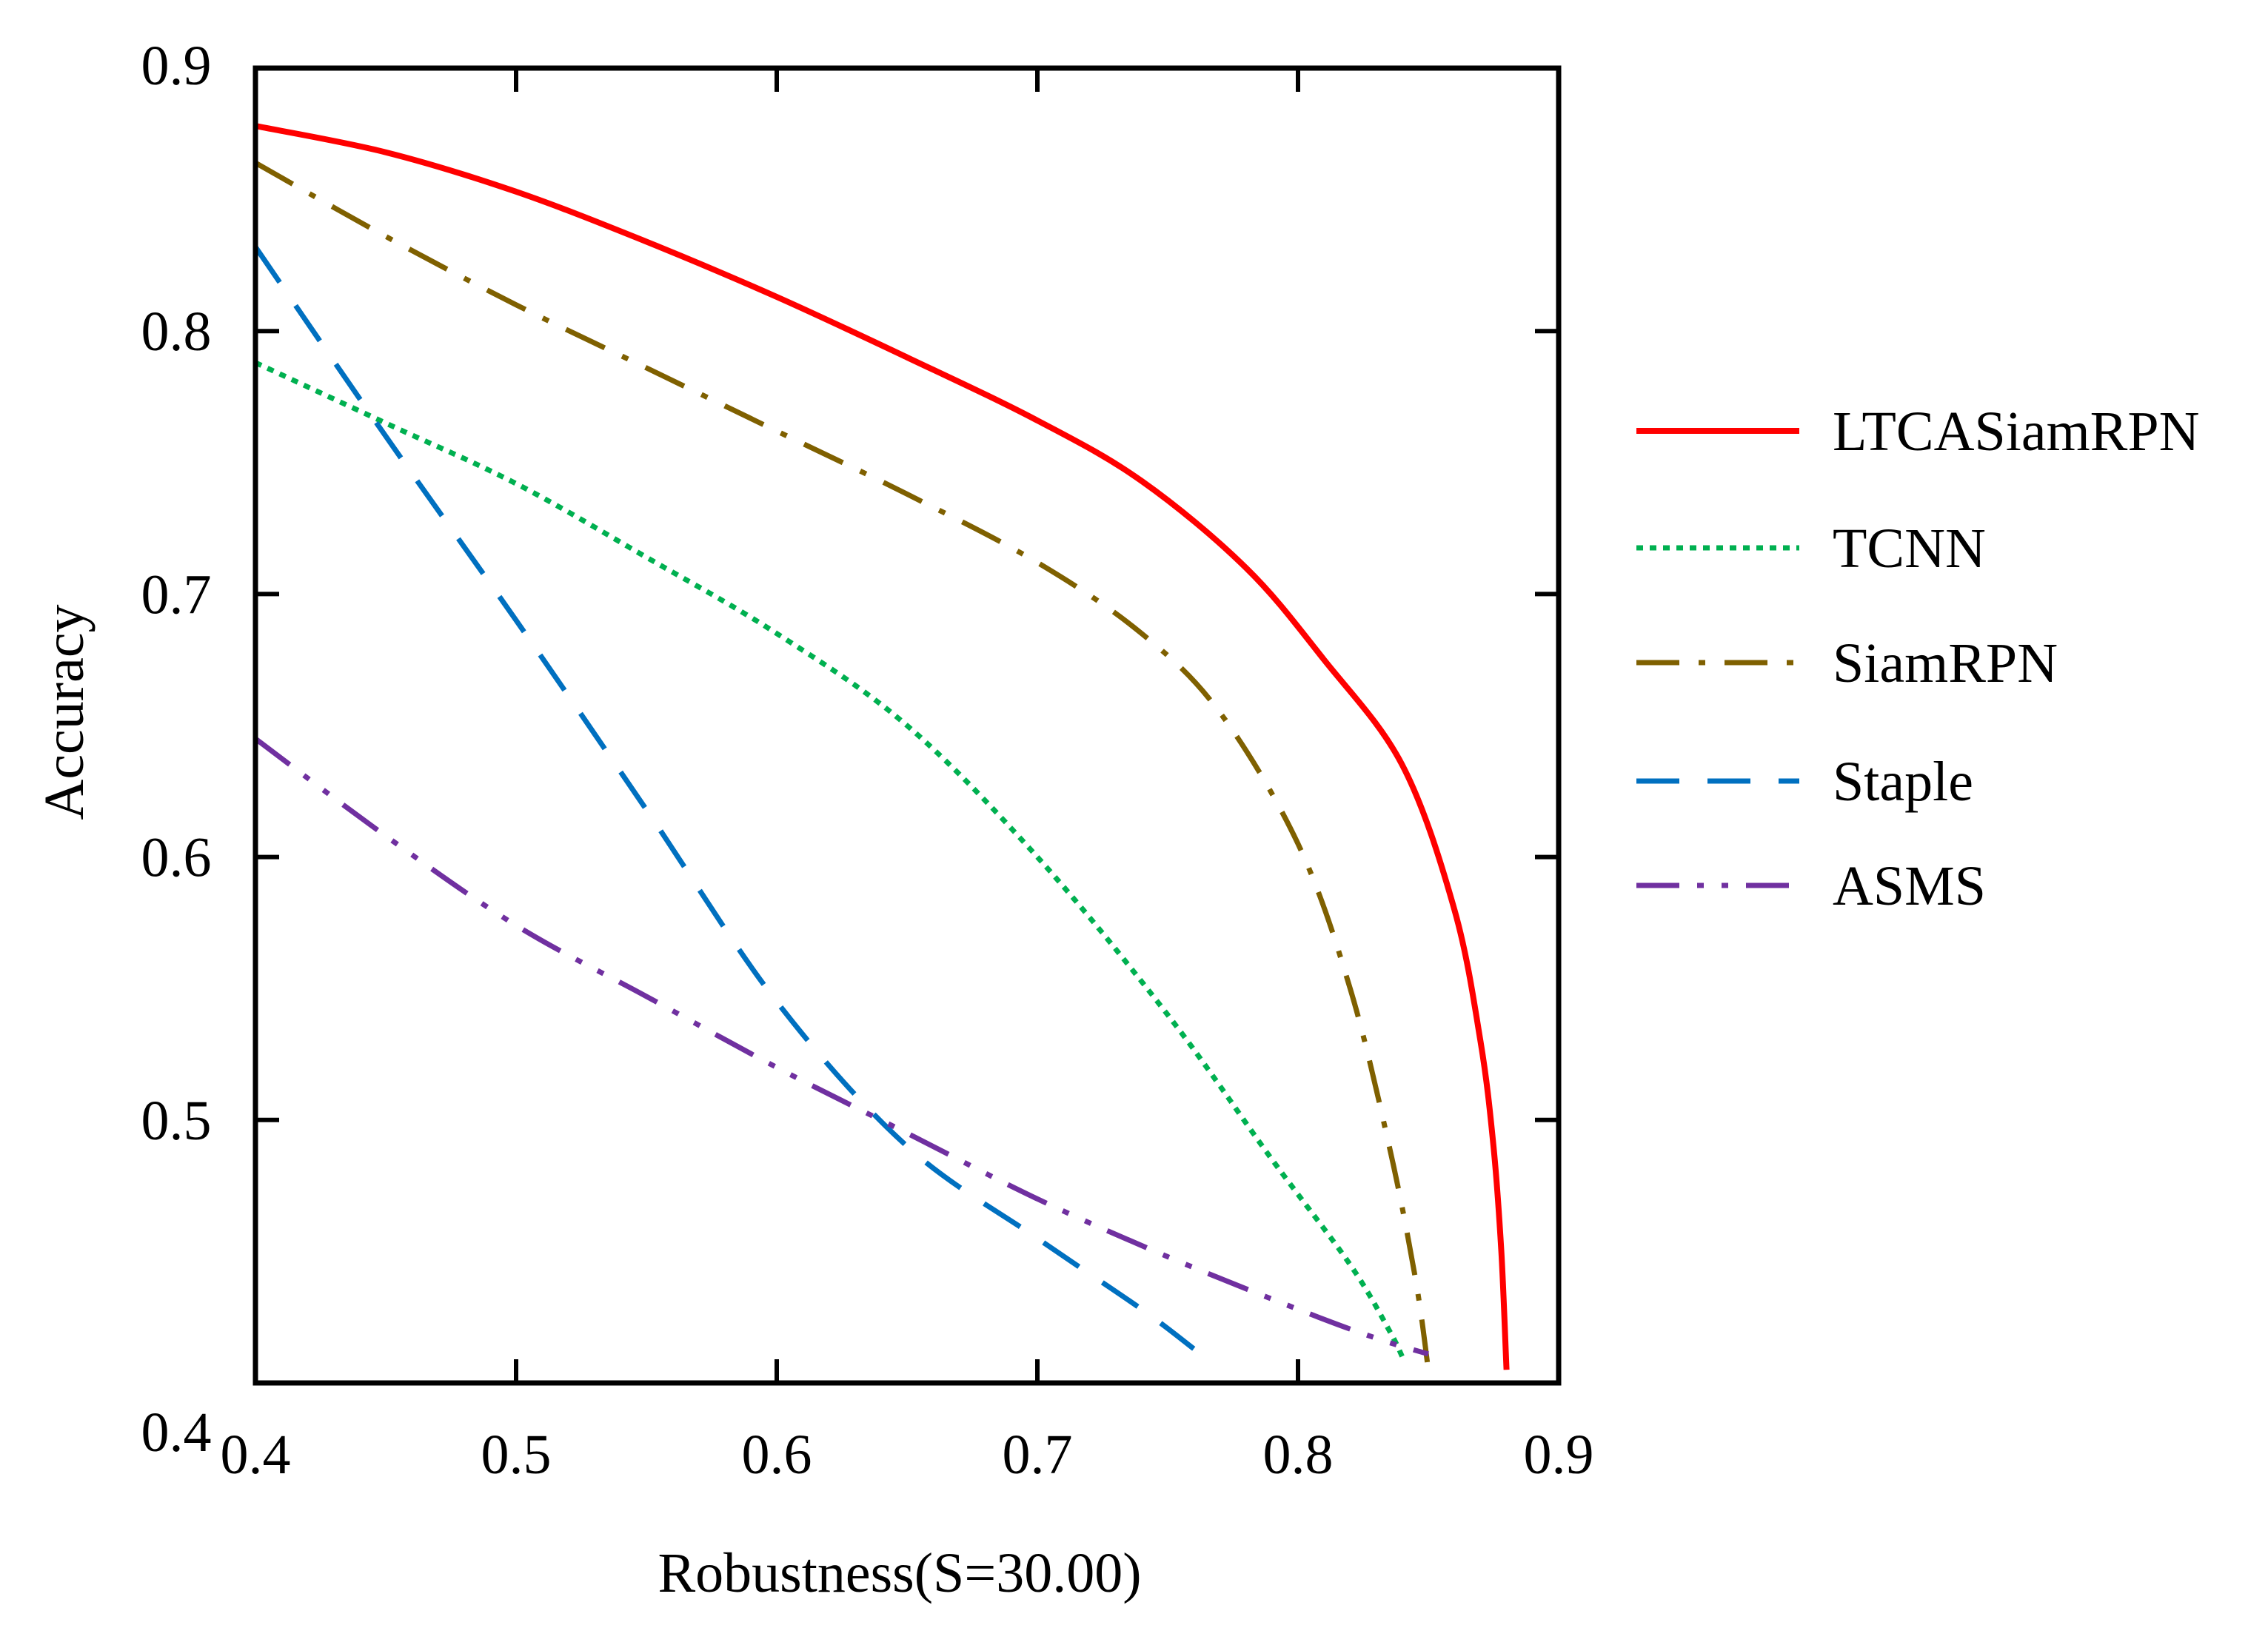  What do you see at coordinates (2016, 432) in the screenshot?
I see `legend-label-ltcasiamrpn: LTCASiamRPN` at bounding box center [2016, 432].